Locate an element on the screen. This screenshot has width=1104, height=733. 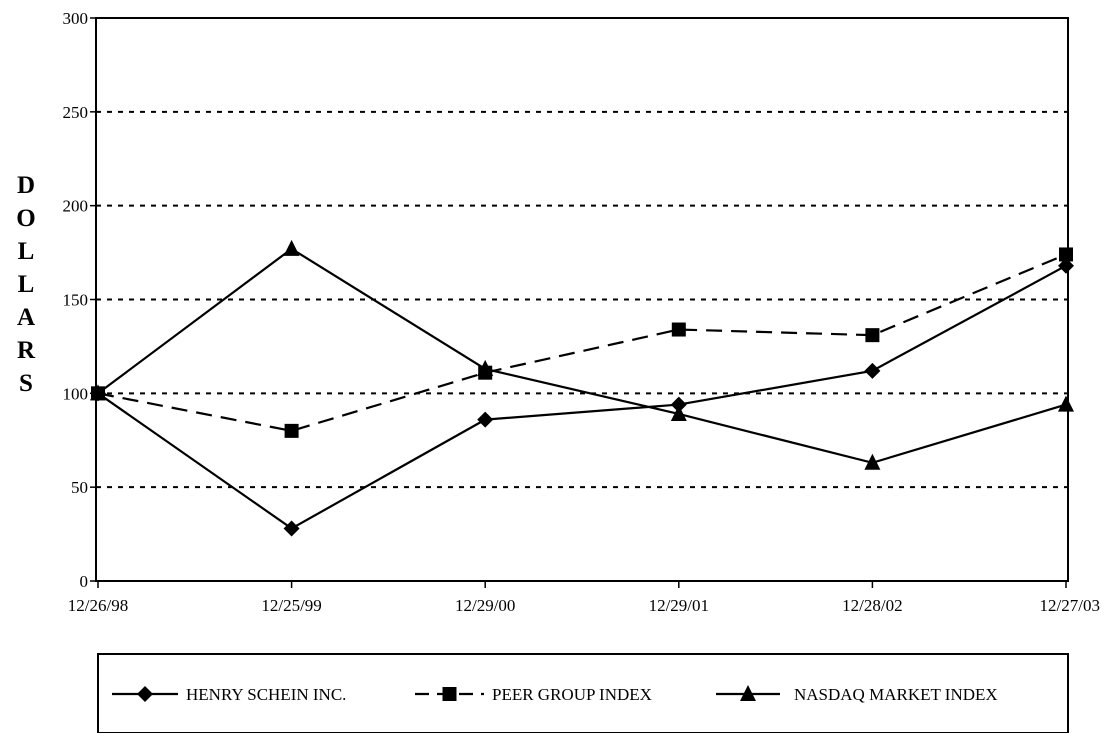
x-tick-label-5: 12/27/03 is located at coordinates (1070, 605).